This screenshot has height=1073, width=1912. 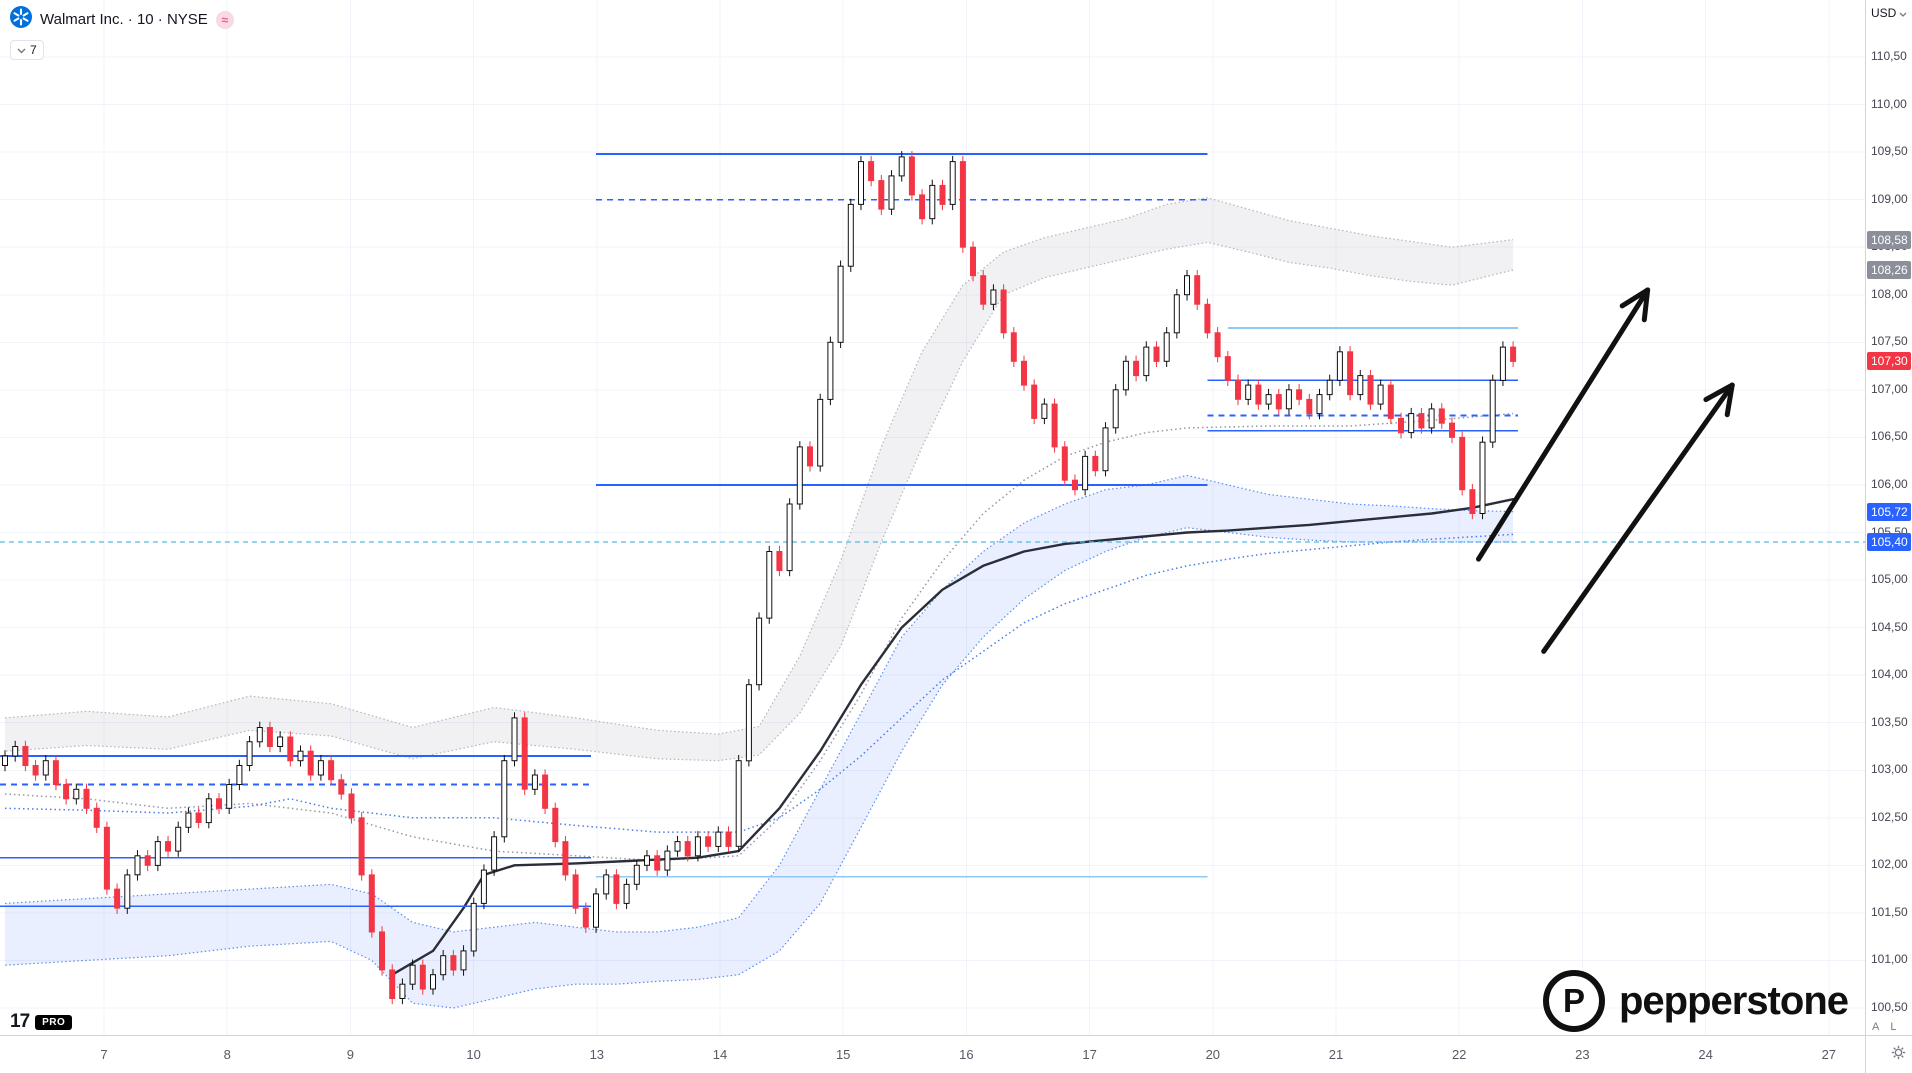 What do you see at coordinates (1876, 1027) in the screenshot?
I see `auto-scale-button: A` at bounding box center [1876, 1027].